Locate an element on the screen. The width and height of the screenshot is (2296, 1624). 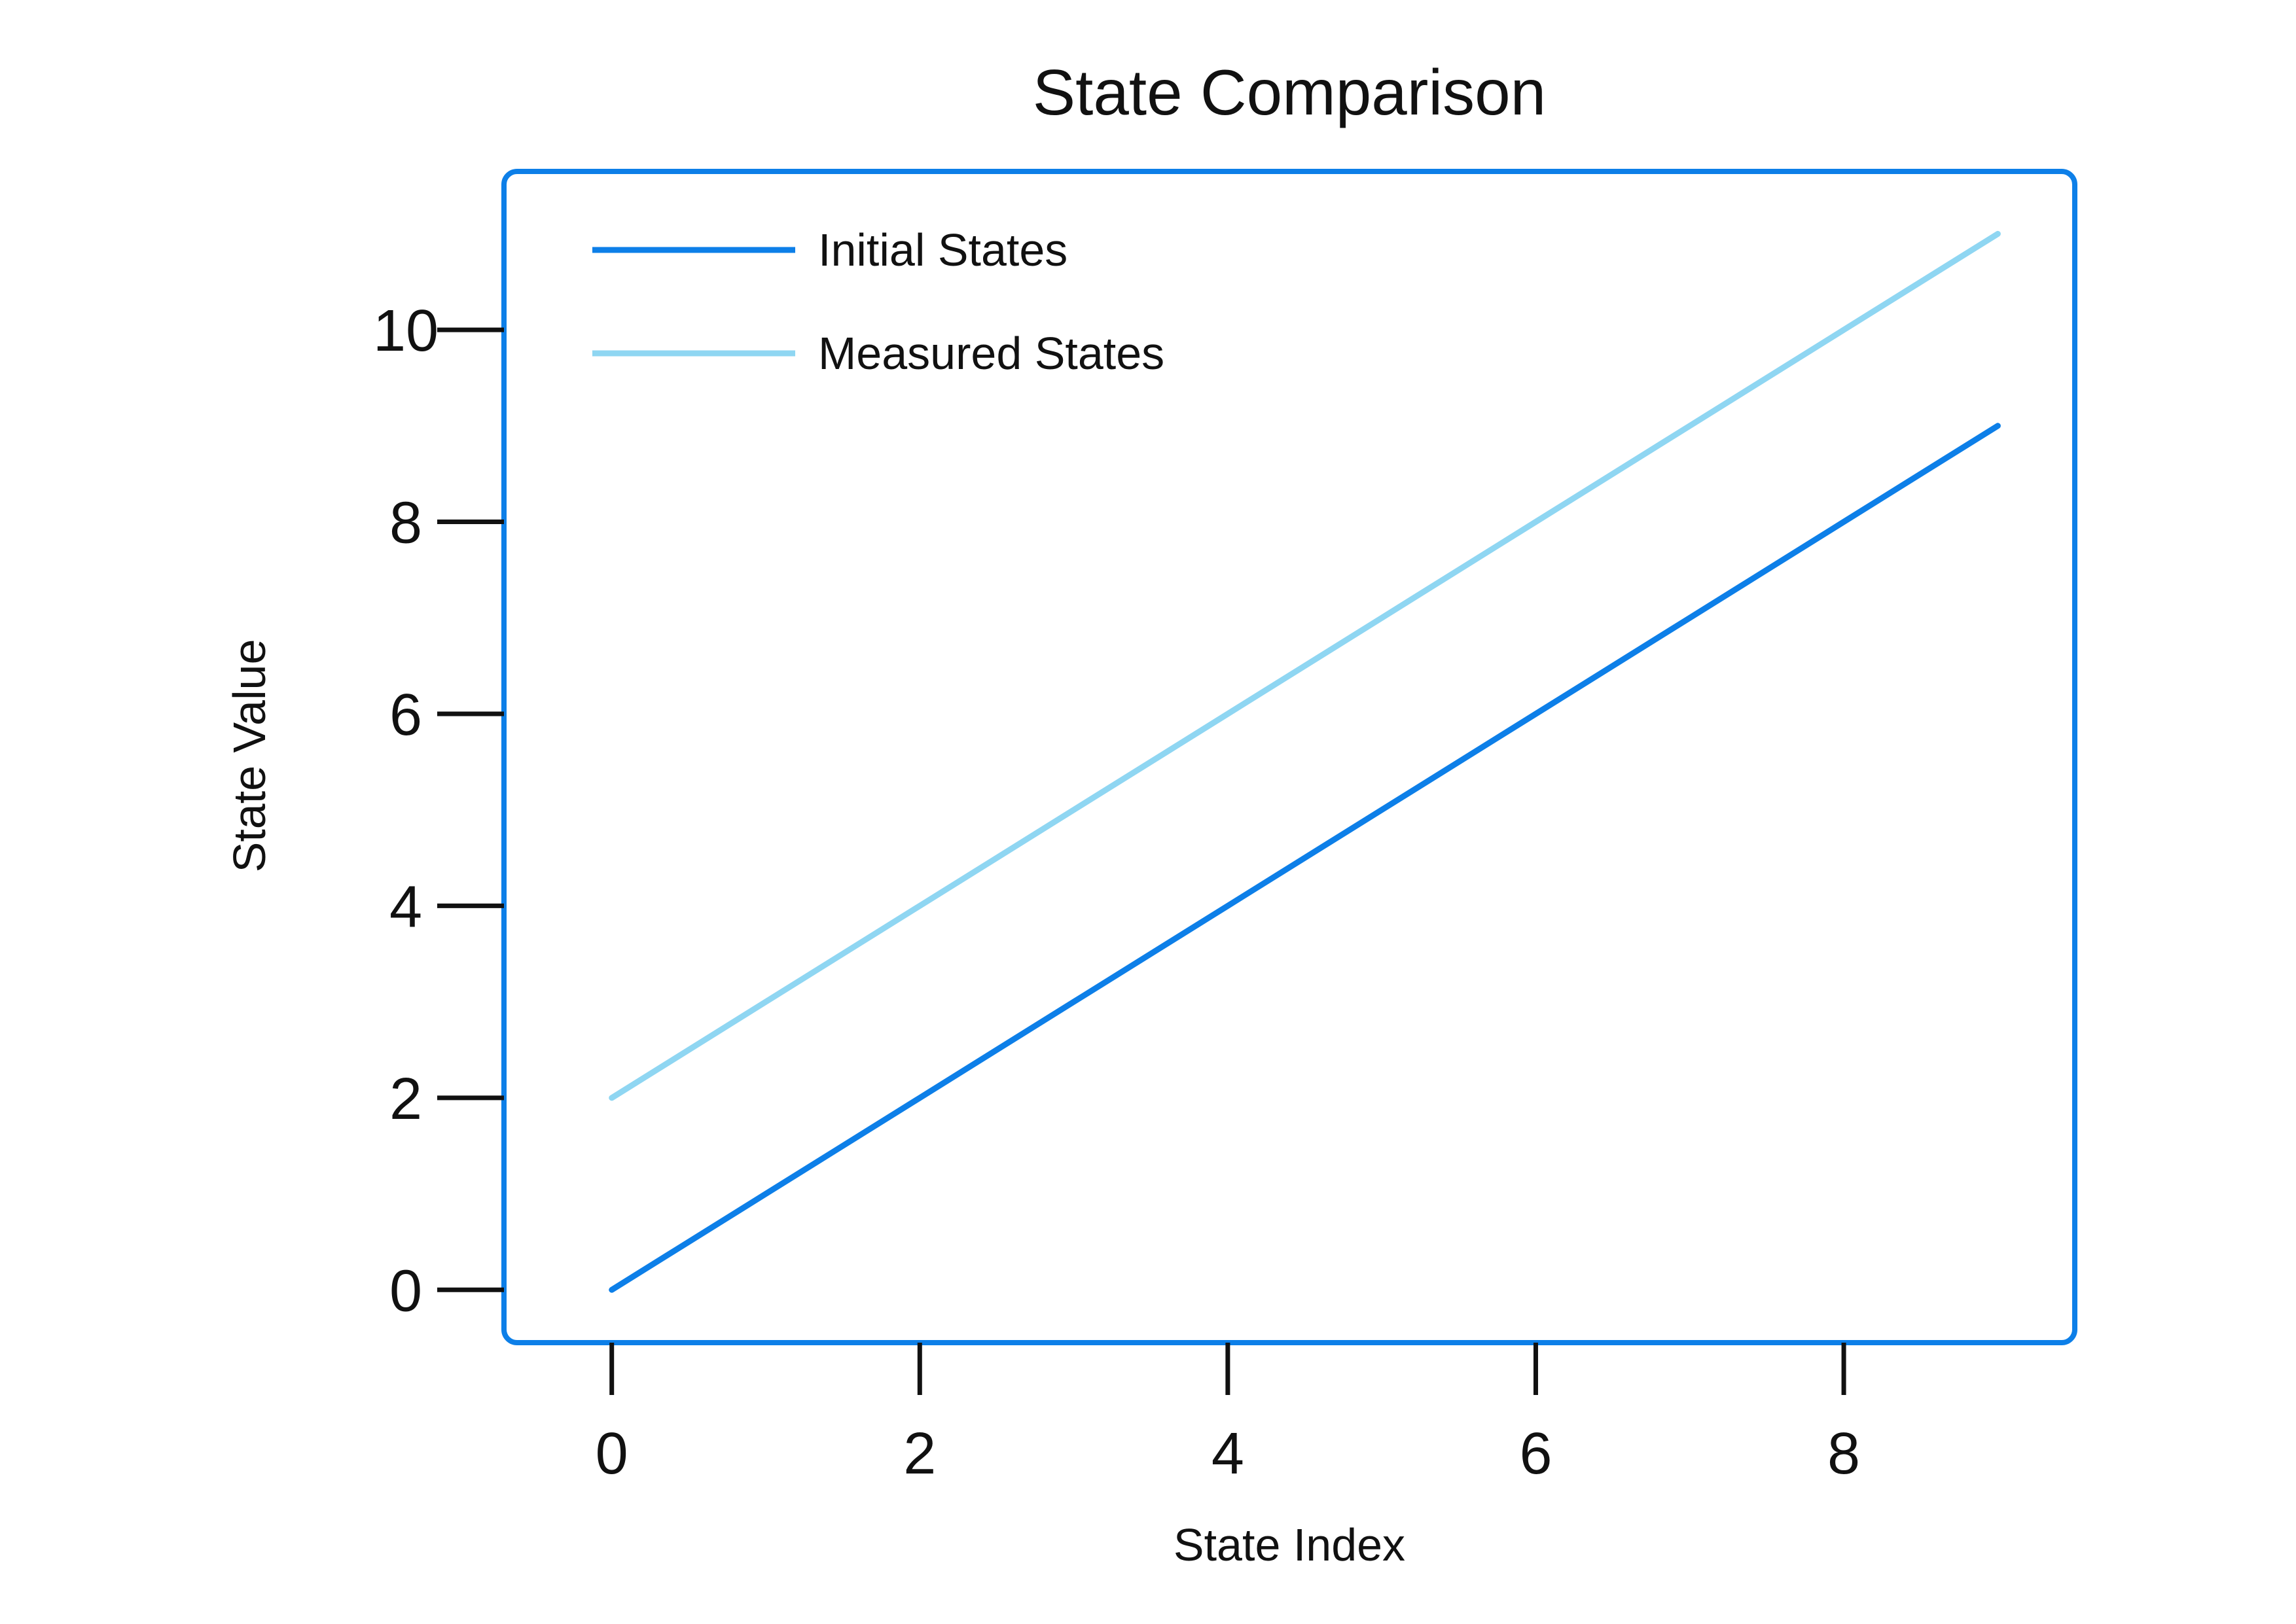
y-axis-label: State Value is located at coordinates (249, 756).